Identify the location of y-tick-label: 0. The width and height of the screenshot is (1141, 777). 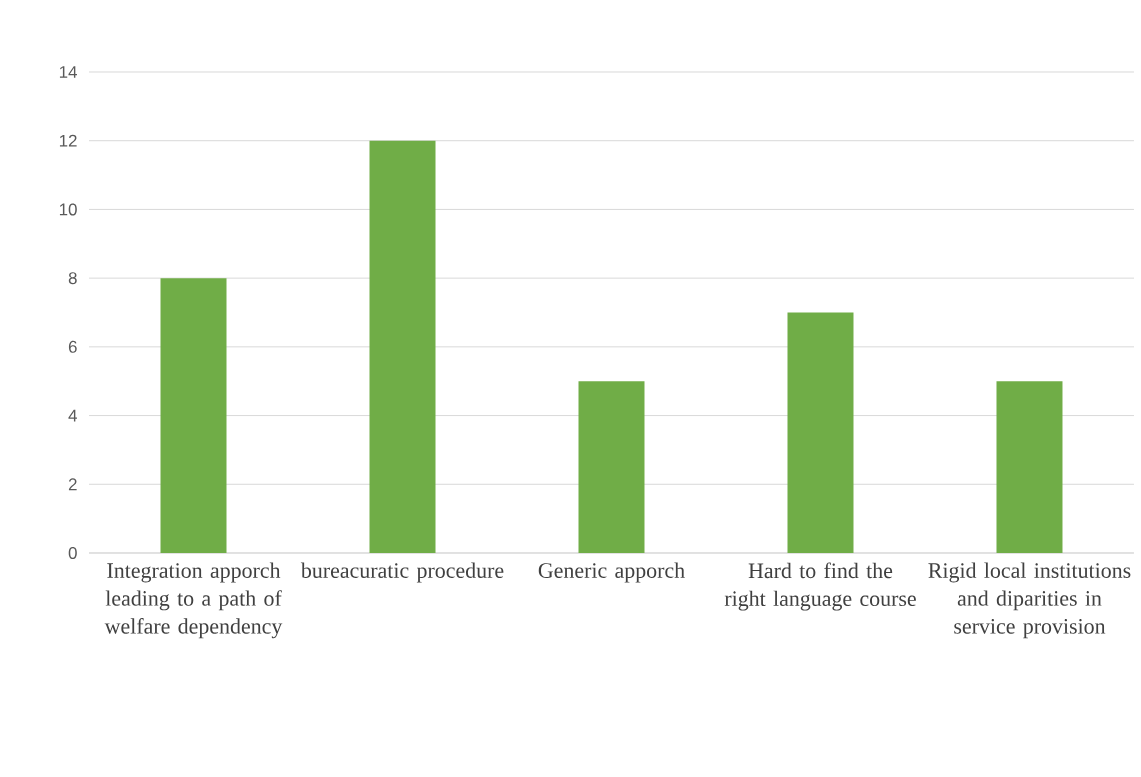
(72, 553).